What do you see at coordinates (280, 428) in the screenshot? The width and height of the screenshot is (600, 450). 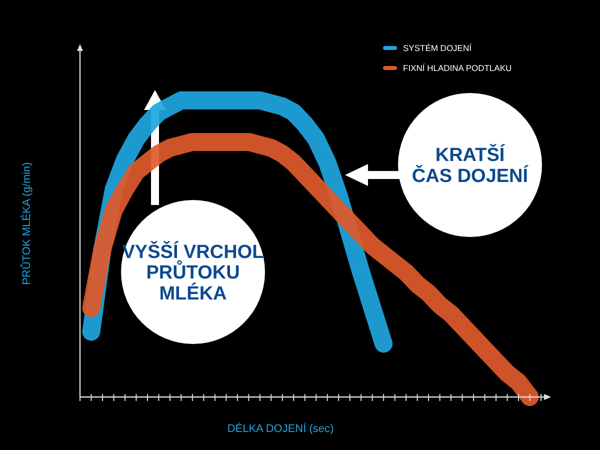 I see `x-axis-title: DÉLKA DOJENÍ (sec)` at bounding box center [280, 428].